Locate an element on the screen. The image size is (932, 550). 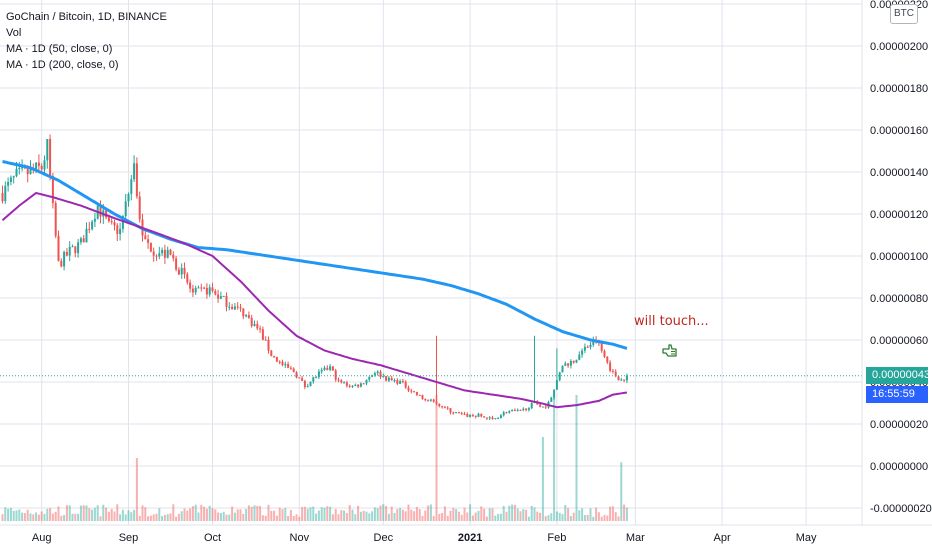
volume-indicator-label: Vol is located at coordinates (14, 33).